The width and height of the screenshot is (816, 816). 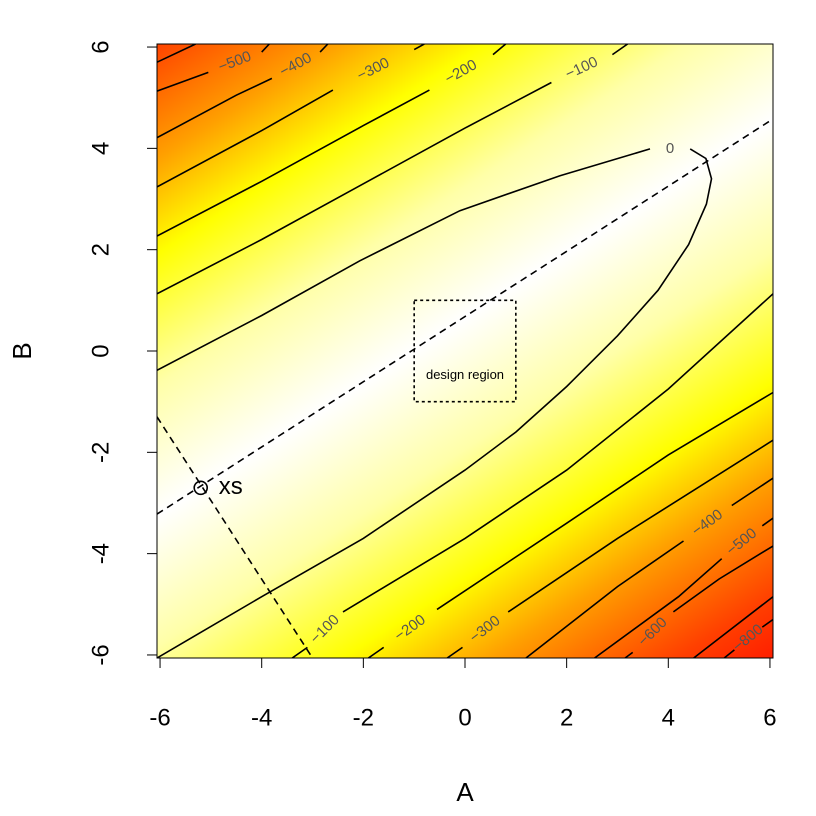 What do you see at coordinates (261, 717) in the screenshot?
I see `x-tick-label: -4` at bounding box center [261, 717].